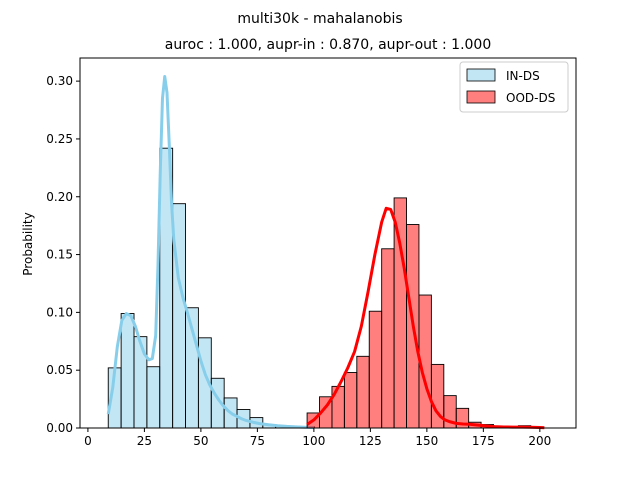  Describe the element at coordinates (144, 441) in the screenshot. I see `x-tick-label: 25` at that location.